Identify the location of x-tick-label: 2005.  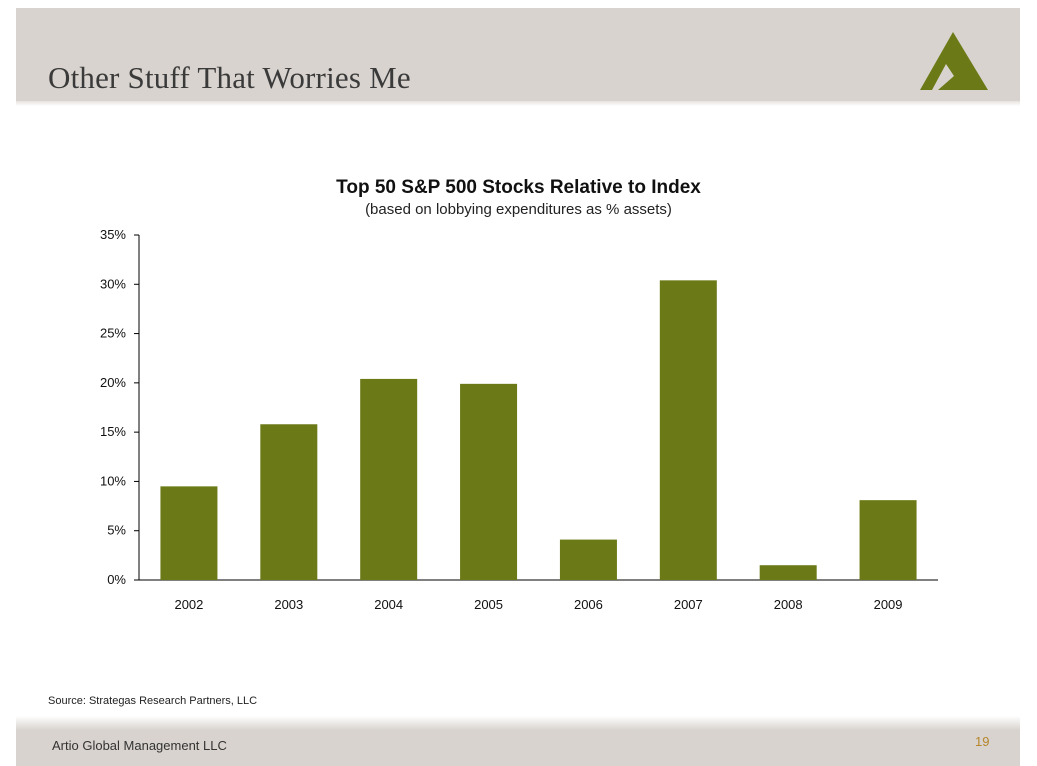
(488, 604).